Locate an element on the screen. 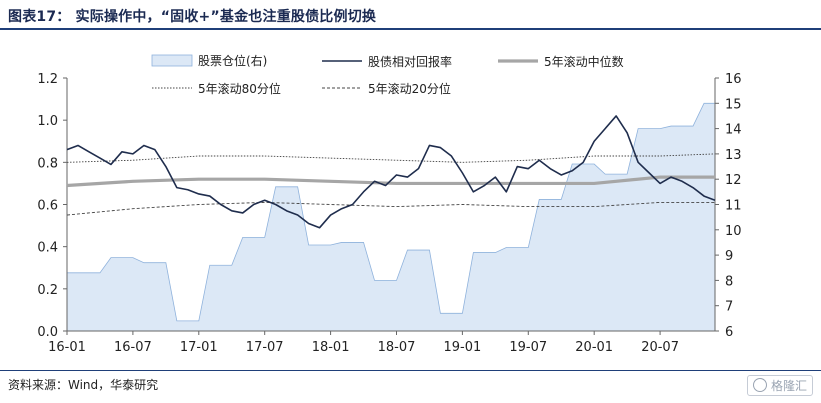 This screenshot has height=403, width=821. x-axis-tick-label: 17-01 is located at coordinates (199, 347).